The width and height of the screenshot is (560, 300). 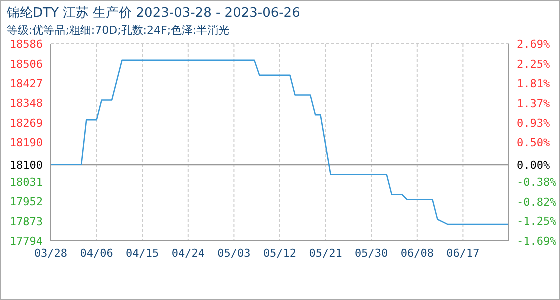 What do you see at coordinates (537, 202) in the screenshot?
I see `y2-tick-label: -0.82%` at bounding box center [537, 202].